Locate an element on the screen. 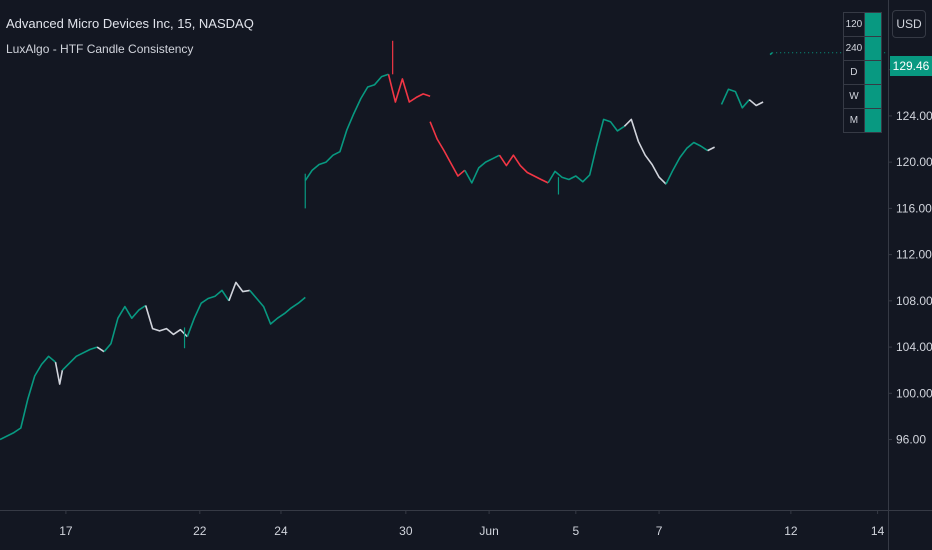 This screenshot has width=932, height=550. indicator-name: LuxAlgo - HTF Candle Consistency is located at coordinates (100, 49).